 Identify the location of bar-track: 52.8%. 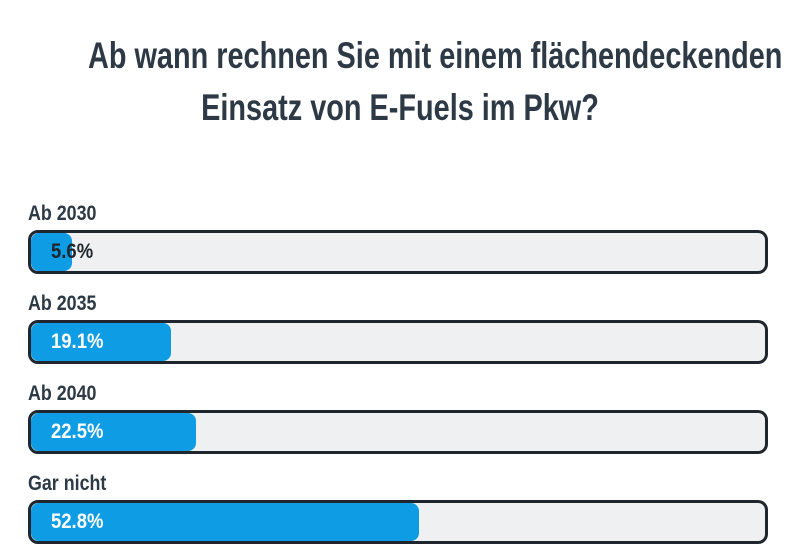
(398, 522).